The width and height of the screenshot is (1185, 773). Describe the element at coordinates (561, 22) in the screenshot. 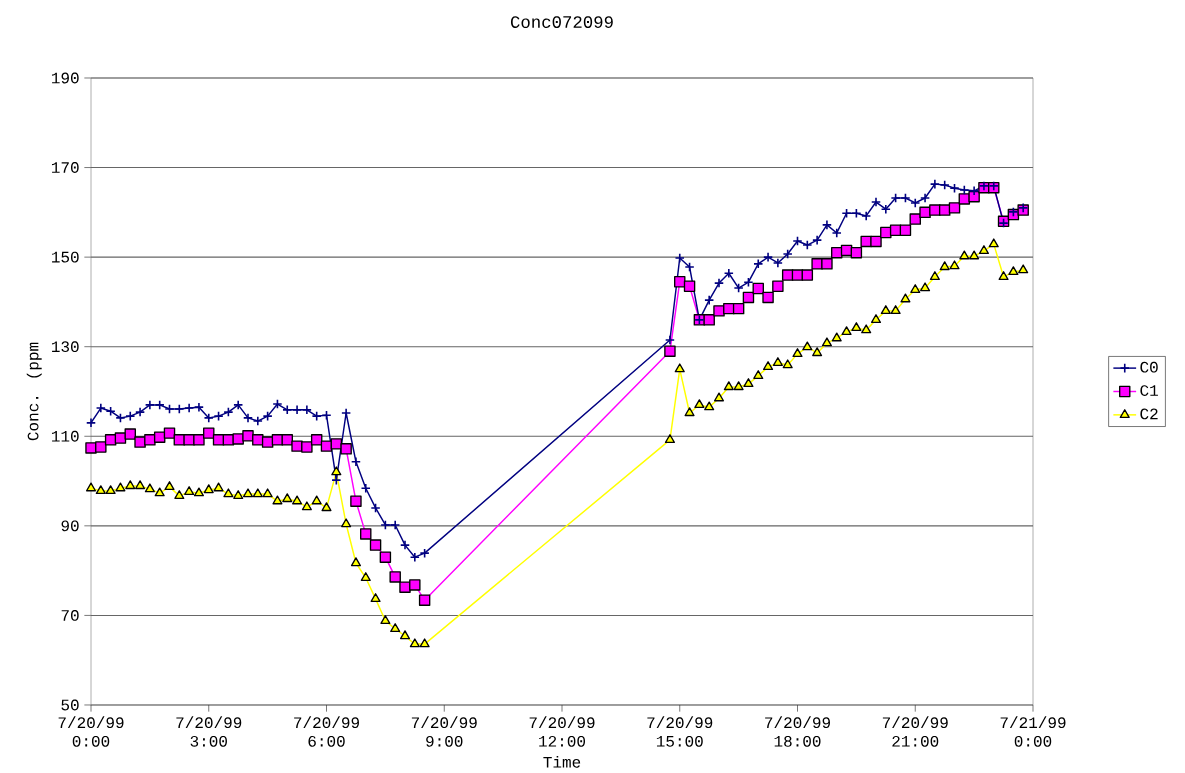

I see `chart-title: Conc072099` at that location.